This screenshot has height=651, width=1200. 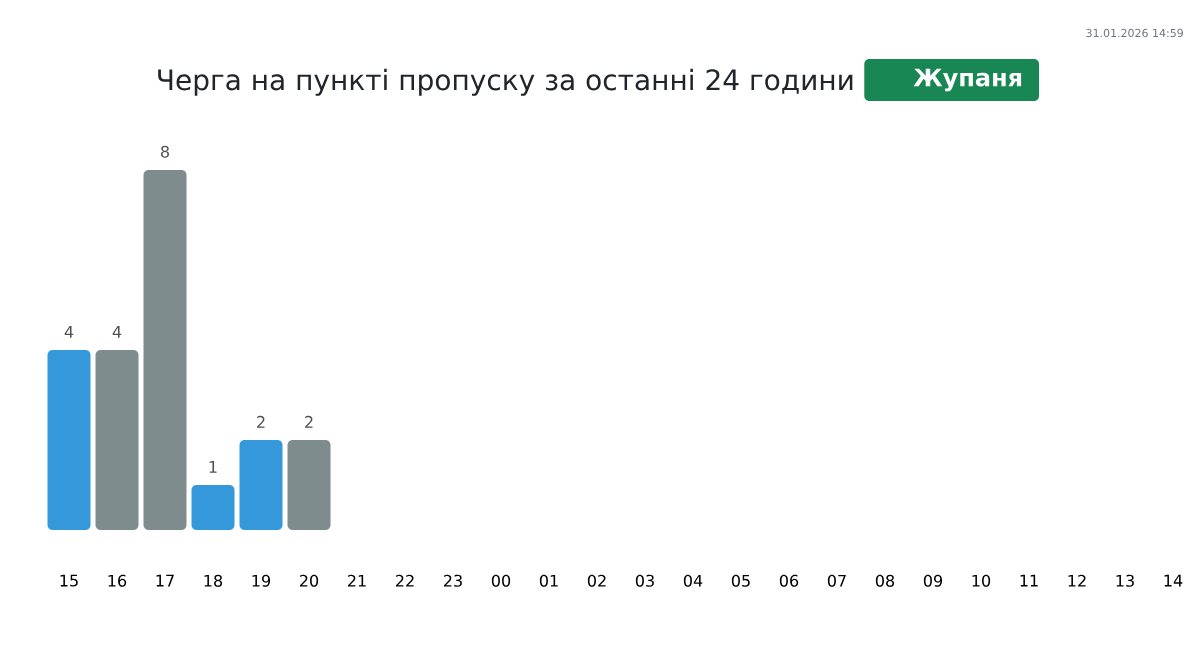 What do you see at coordinates (596, 580) in the screenshot?
I see `x-tick-label: 02` at bounding box center [596, 580].